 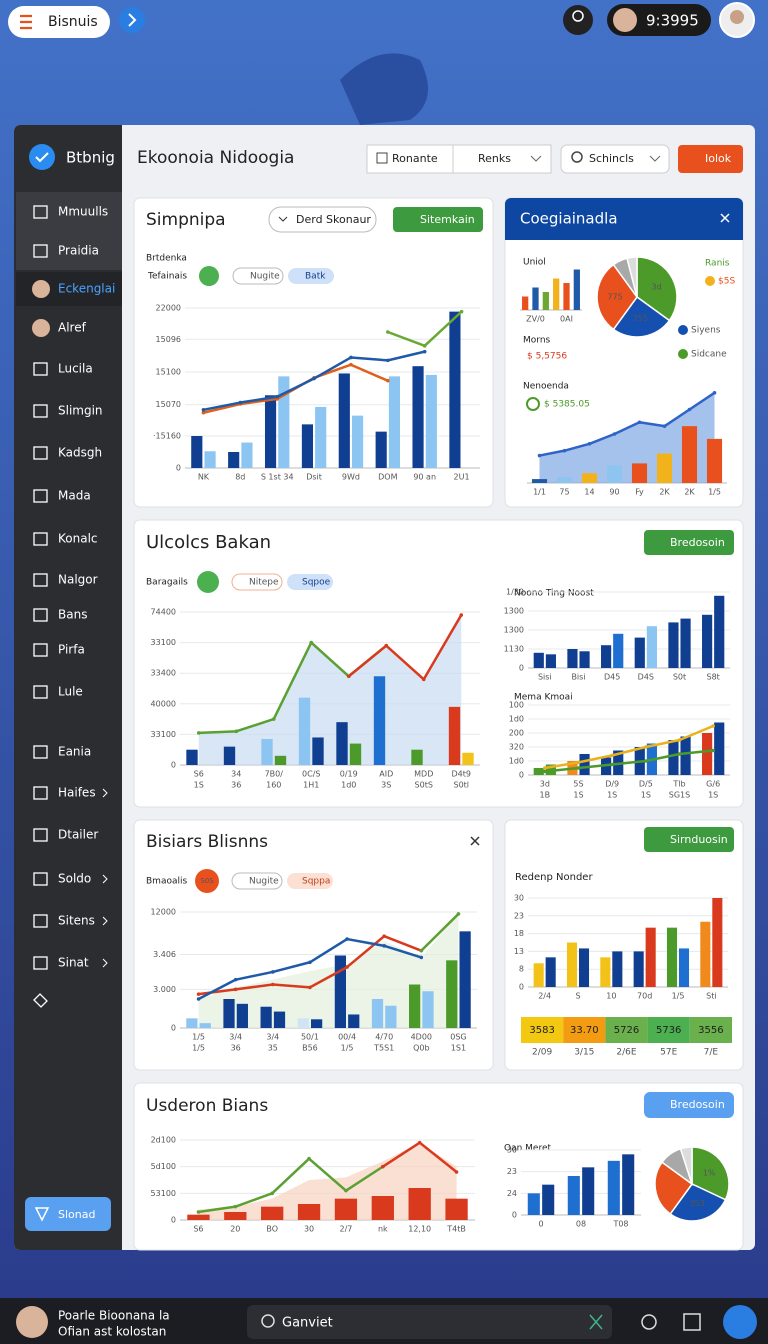 I want to click on dropdown, so click(x=322, y=219).